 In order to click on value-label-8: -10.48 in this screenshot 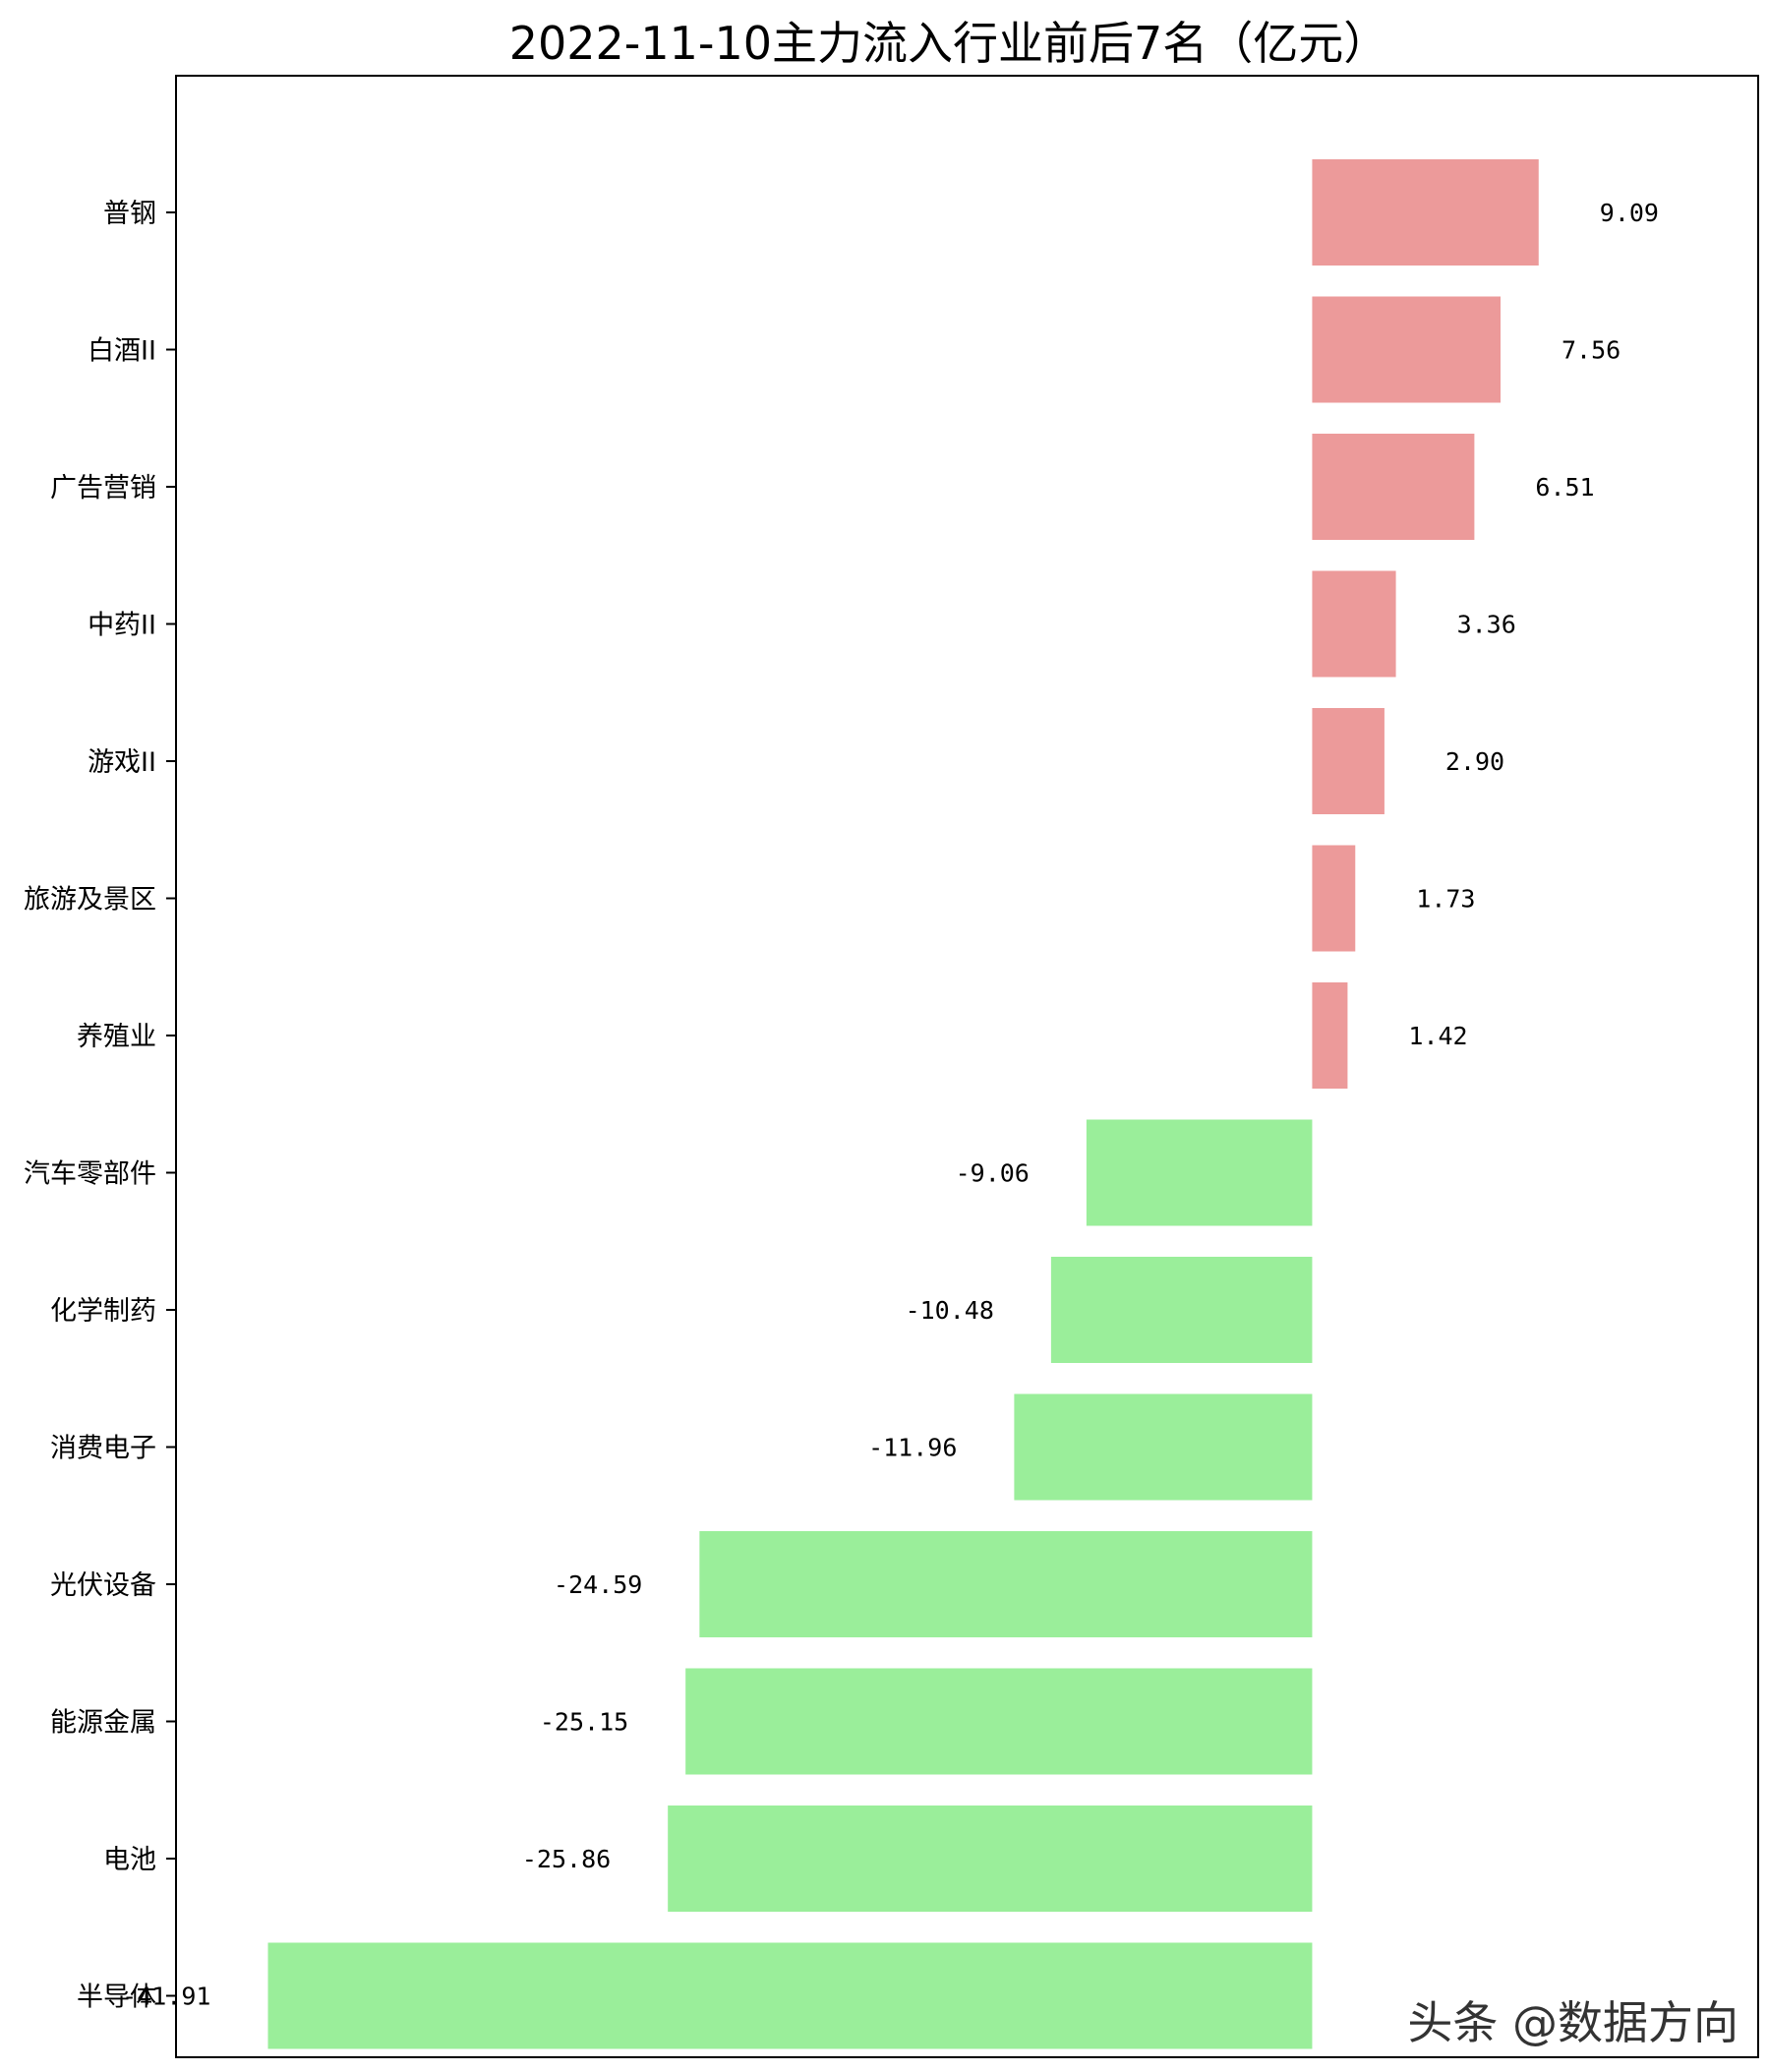, I will do `click(950, 1310)`.